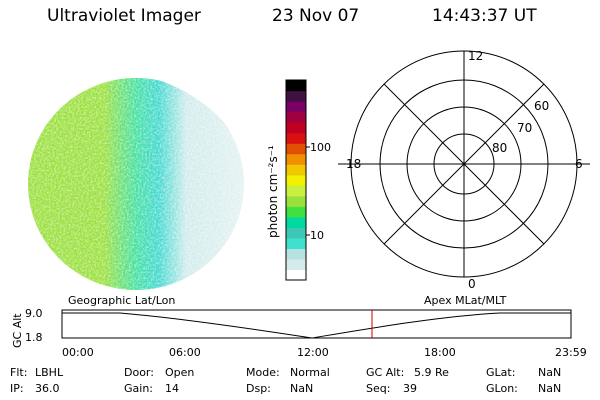 Image resolution: width=600 pixels, height=400 pixels. Describe the element at coordinates (484, 16) in the screenshot. I see `header-time: 14:43:37 UT` at that location.